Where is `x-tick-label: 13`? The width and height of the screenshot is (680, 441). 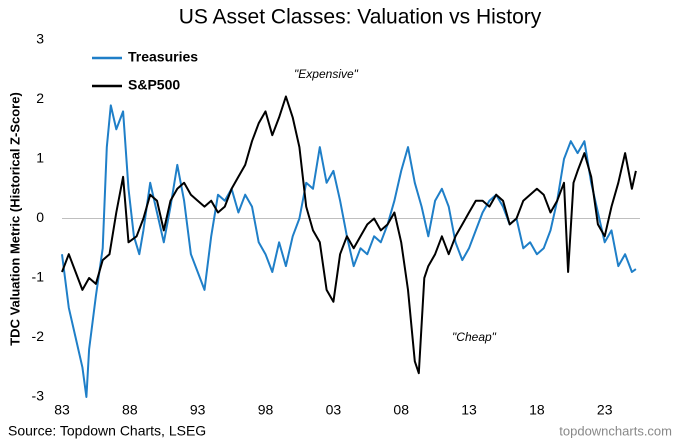
x-tick-label: 13 is located at coordinates (469, 410).